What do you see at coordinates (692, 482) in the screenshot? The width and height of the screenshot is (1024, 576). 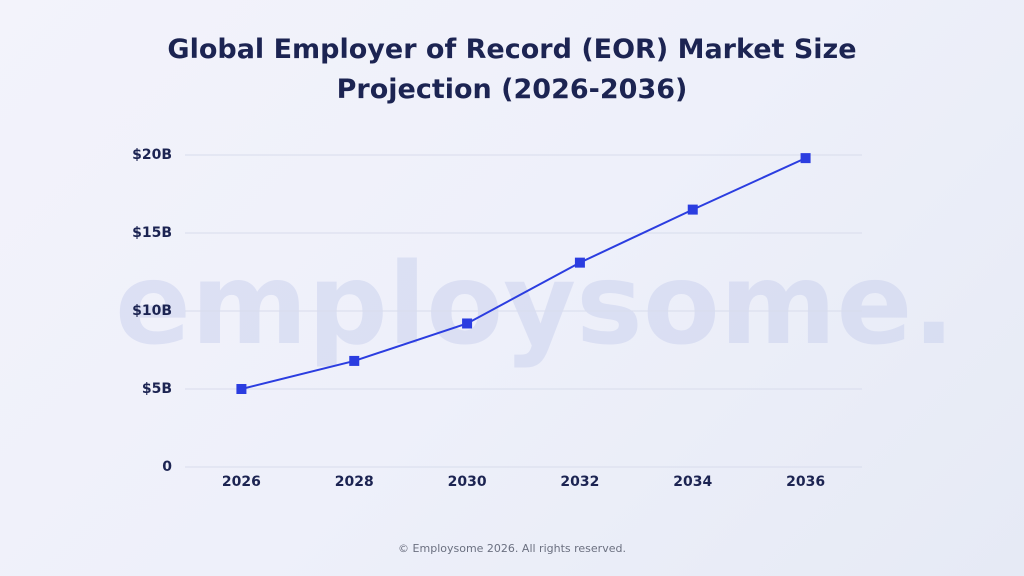 I see `x-tick-label: 2034` at bounding box center [692, 482].